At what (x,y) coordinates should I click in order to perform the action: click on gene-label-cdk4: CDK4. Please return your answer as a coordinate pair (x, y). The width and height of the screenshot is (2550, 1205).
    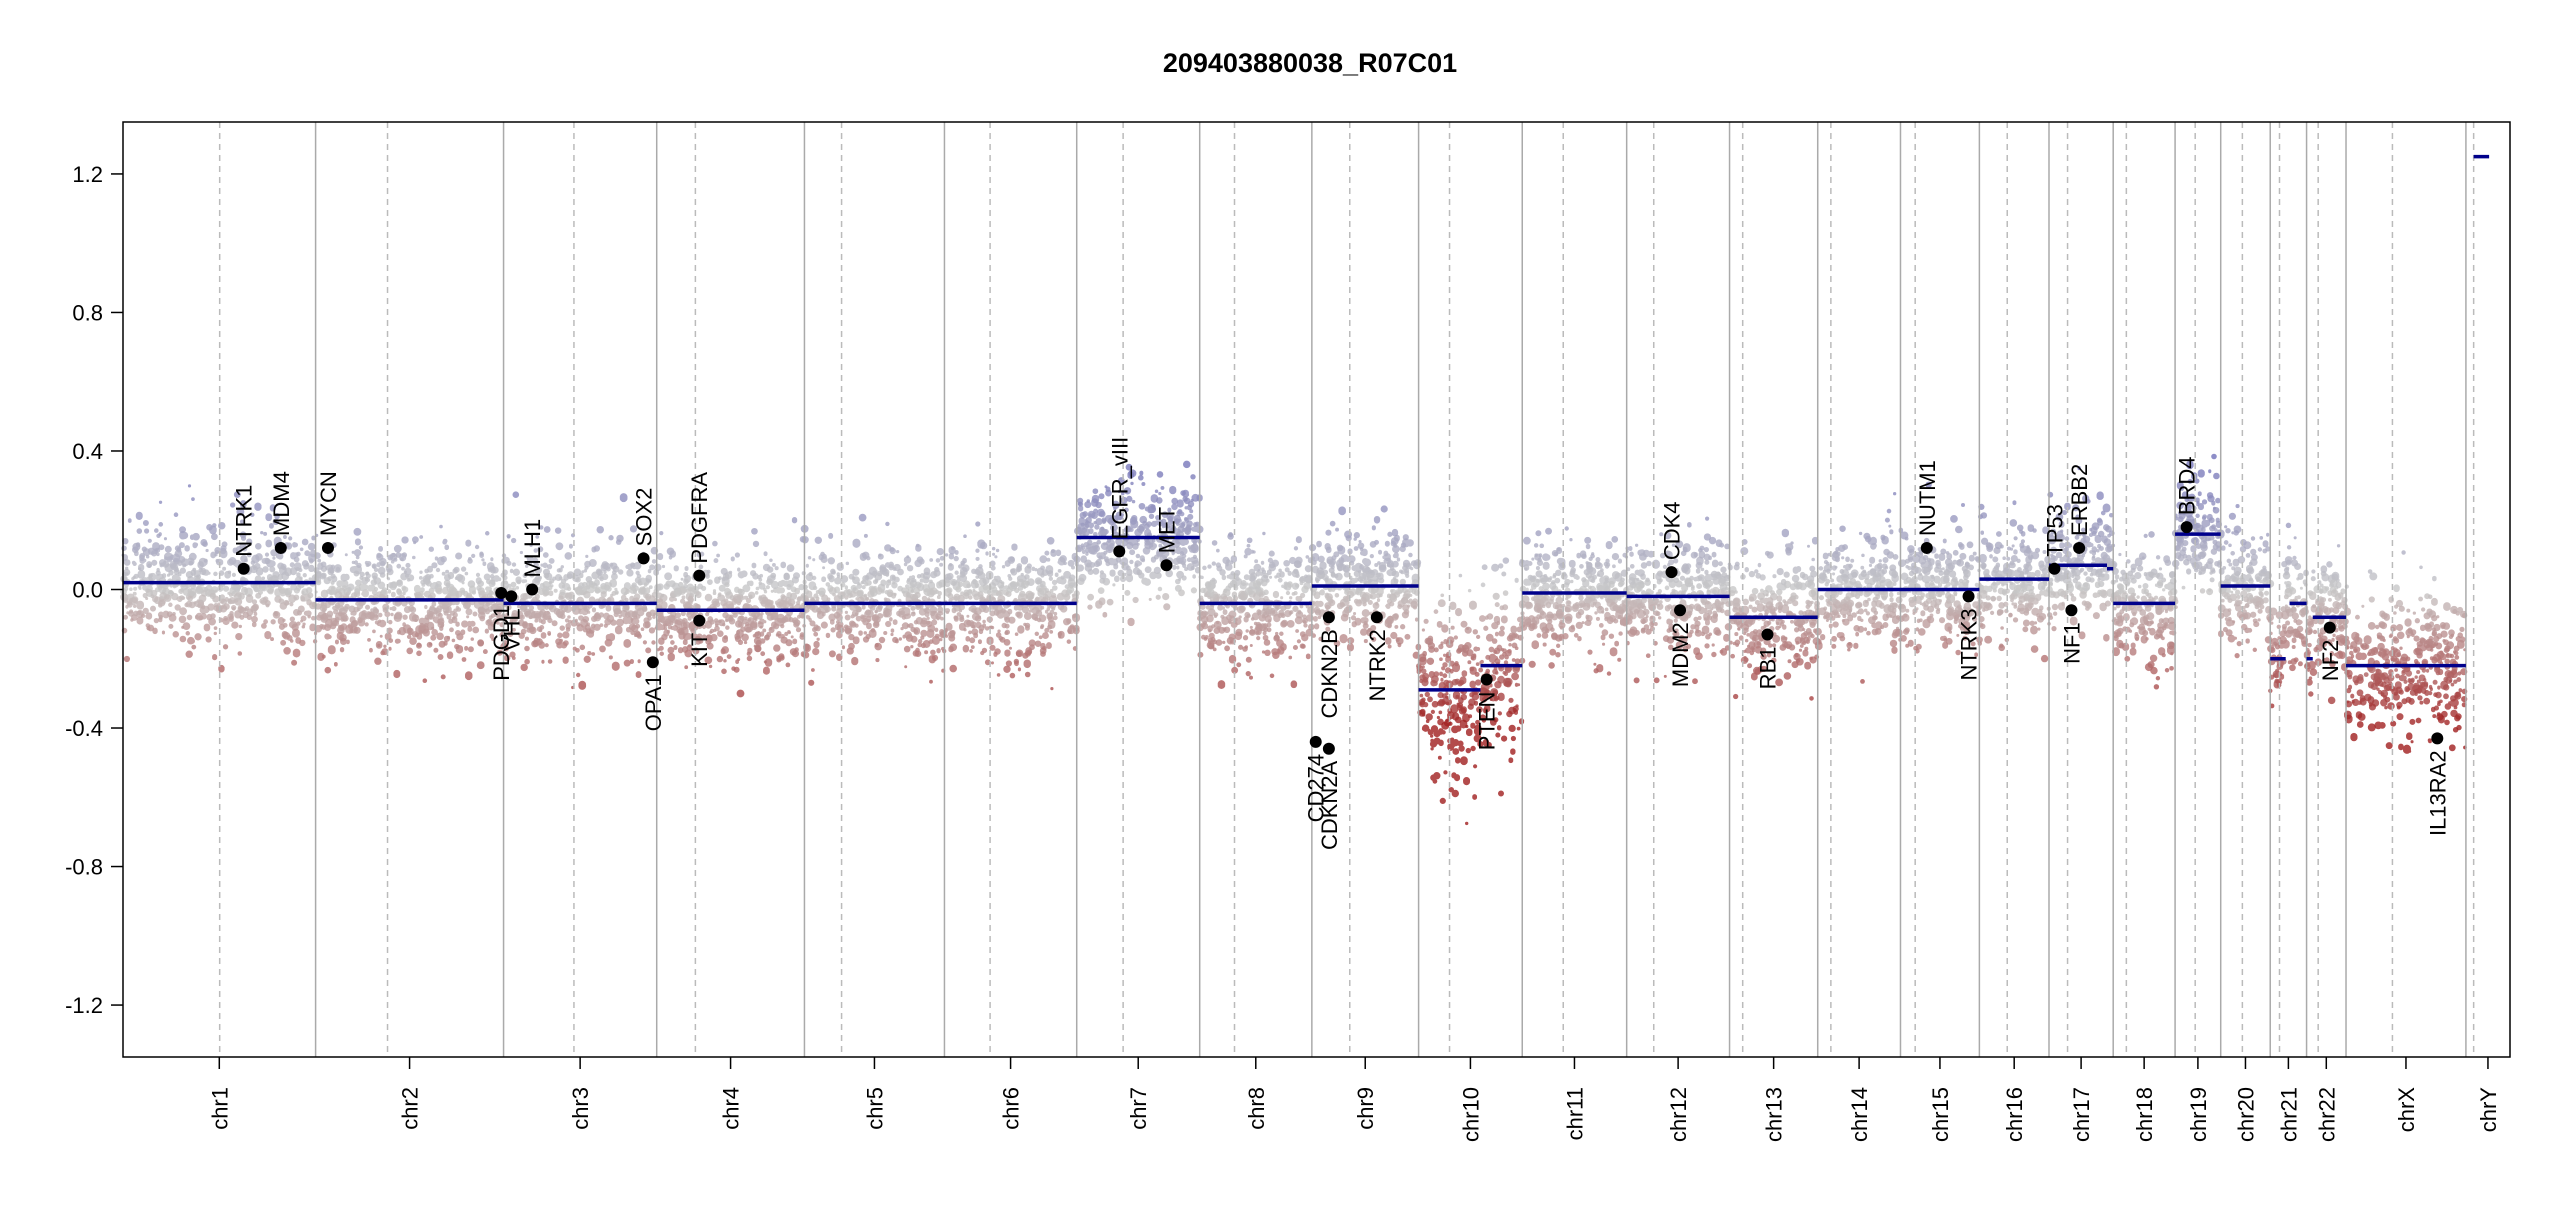
    Looking at the image, I should click on (1672, 530).